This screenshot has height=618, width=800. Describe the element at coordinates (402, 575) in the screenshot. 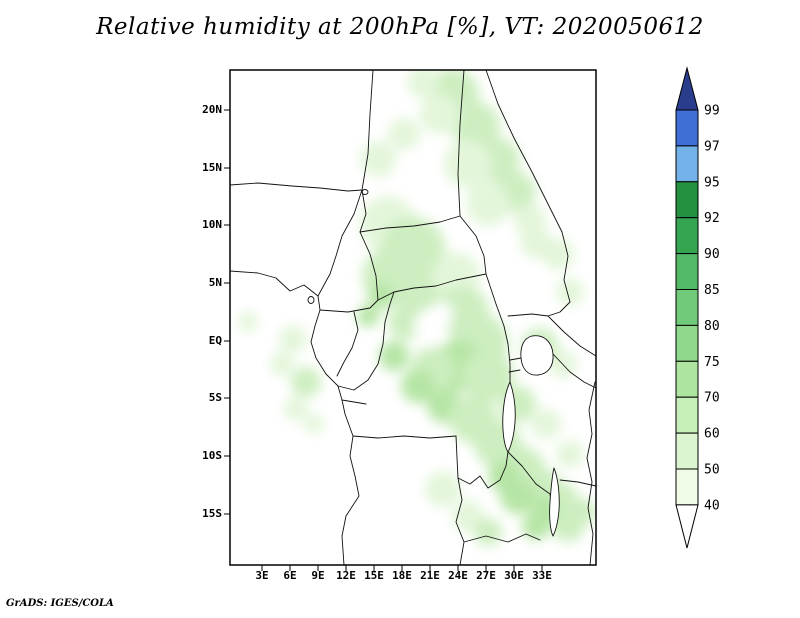

I see `lon-tick-label: 18E` at that location.